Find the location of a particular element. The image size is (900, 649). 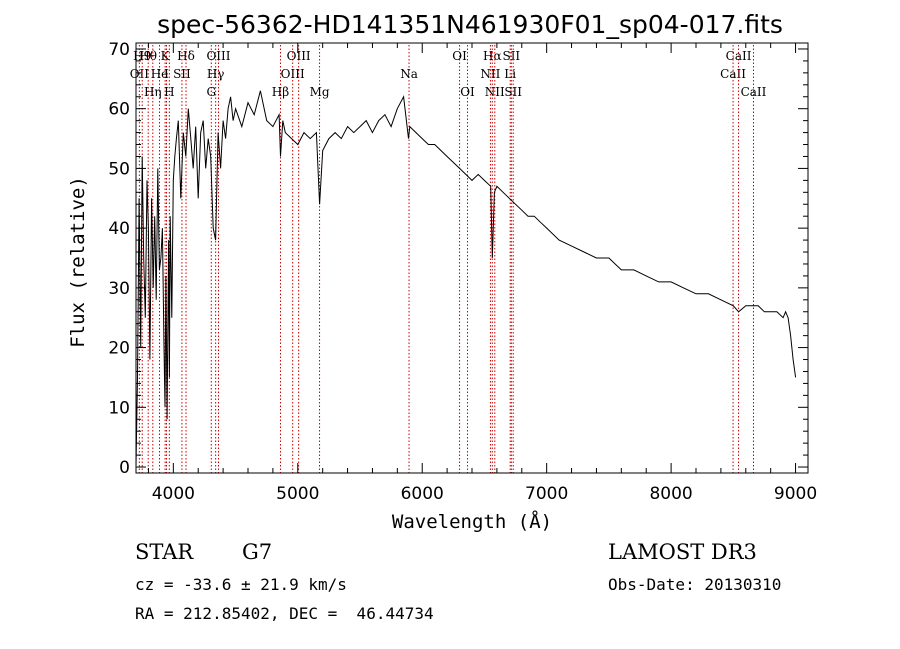

obs-date: Obs-Date: 20130310 is located at coordinates (695, 584).